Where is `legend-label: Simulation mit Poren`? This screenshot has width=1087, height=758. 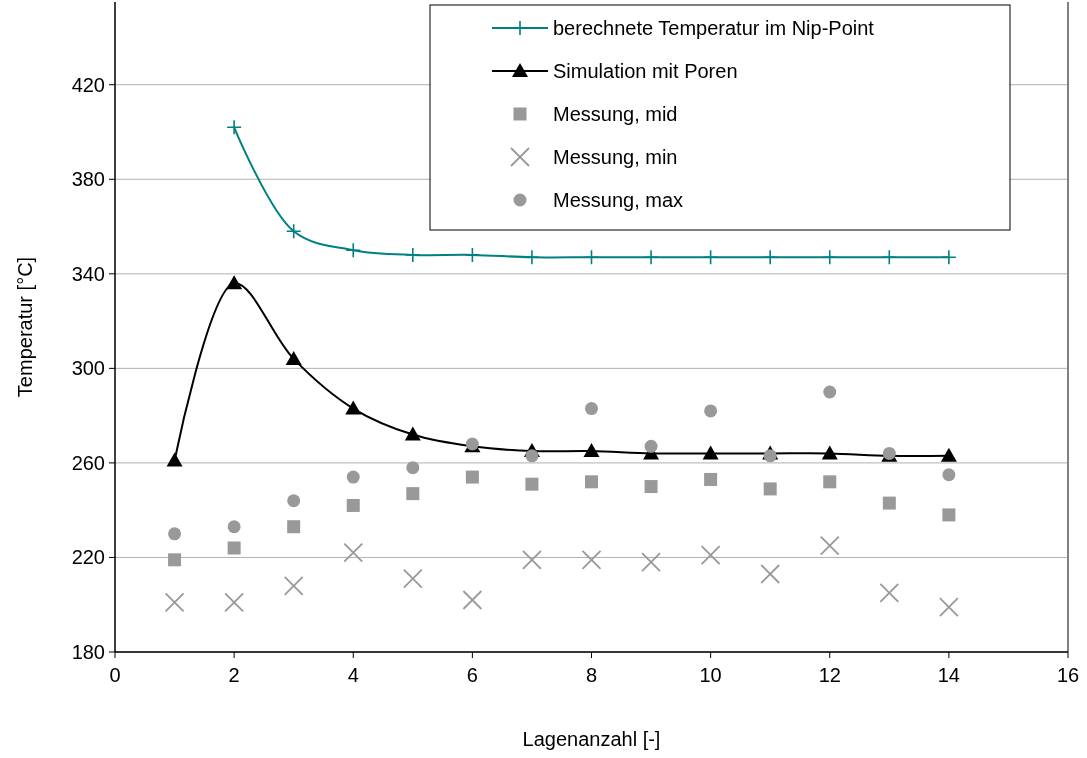
legend-label: Simulation mit Poren is located at coordinates (645, 71).